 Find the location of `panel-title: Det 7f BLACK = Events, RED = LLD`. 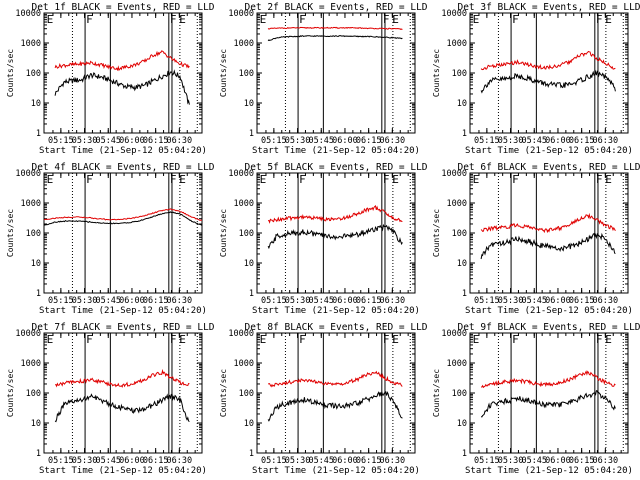

panel-title: Det 7f BLACK = Events, RED = LLD is located at coordinates (122, 327).